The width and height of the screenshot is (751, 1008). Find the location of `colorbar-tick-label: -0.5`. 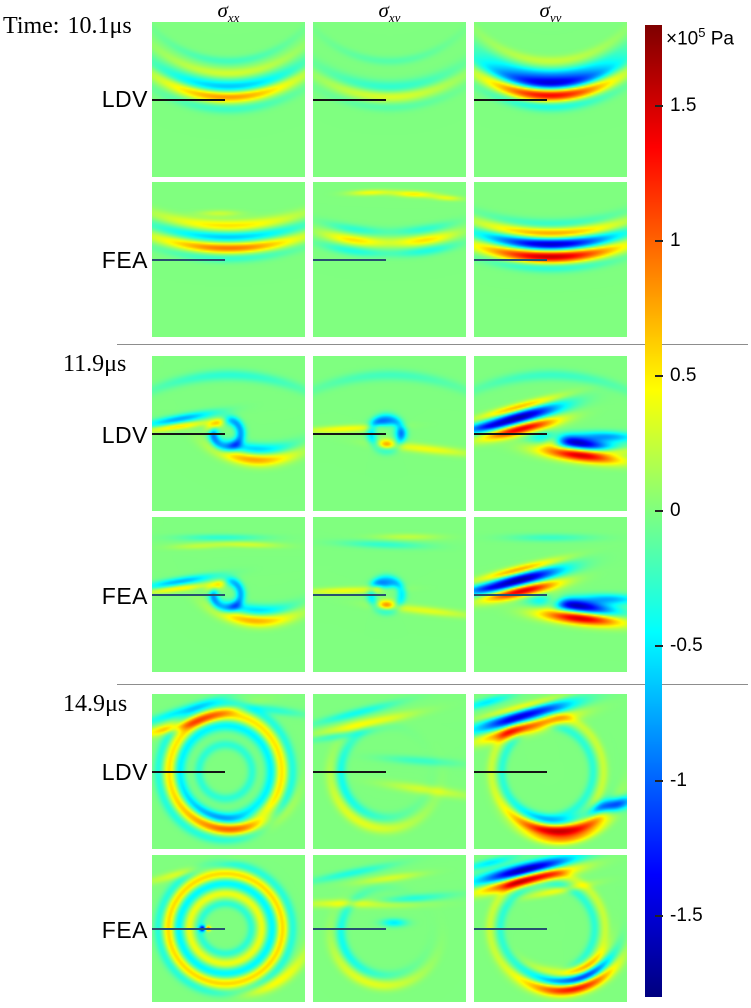

colorbar-tick-label: -0.5 is located at coordinates (686, 645).